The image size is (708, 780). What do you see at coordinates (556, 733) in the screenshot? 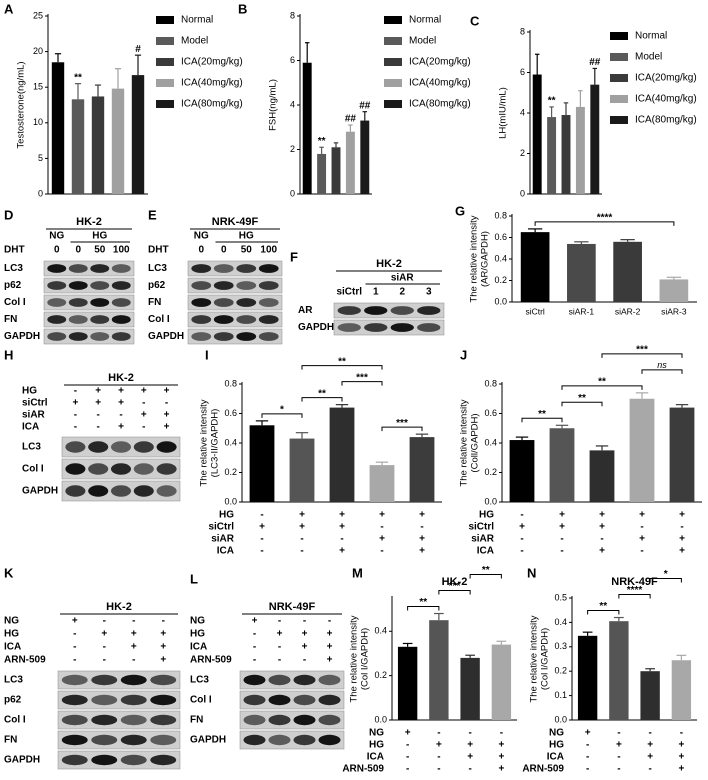
I see `condition-name: NG` at bounding box center [556, 733].